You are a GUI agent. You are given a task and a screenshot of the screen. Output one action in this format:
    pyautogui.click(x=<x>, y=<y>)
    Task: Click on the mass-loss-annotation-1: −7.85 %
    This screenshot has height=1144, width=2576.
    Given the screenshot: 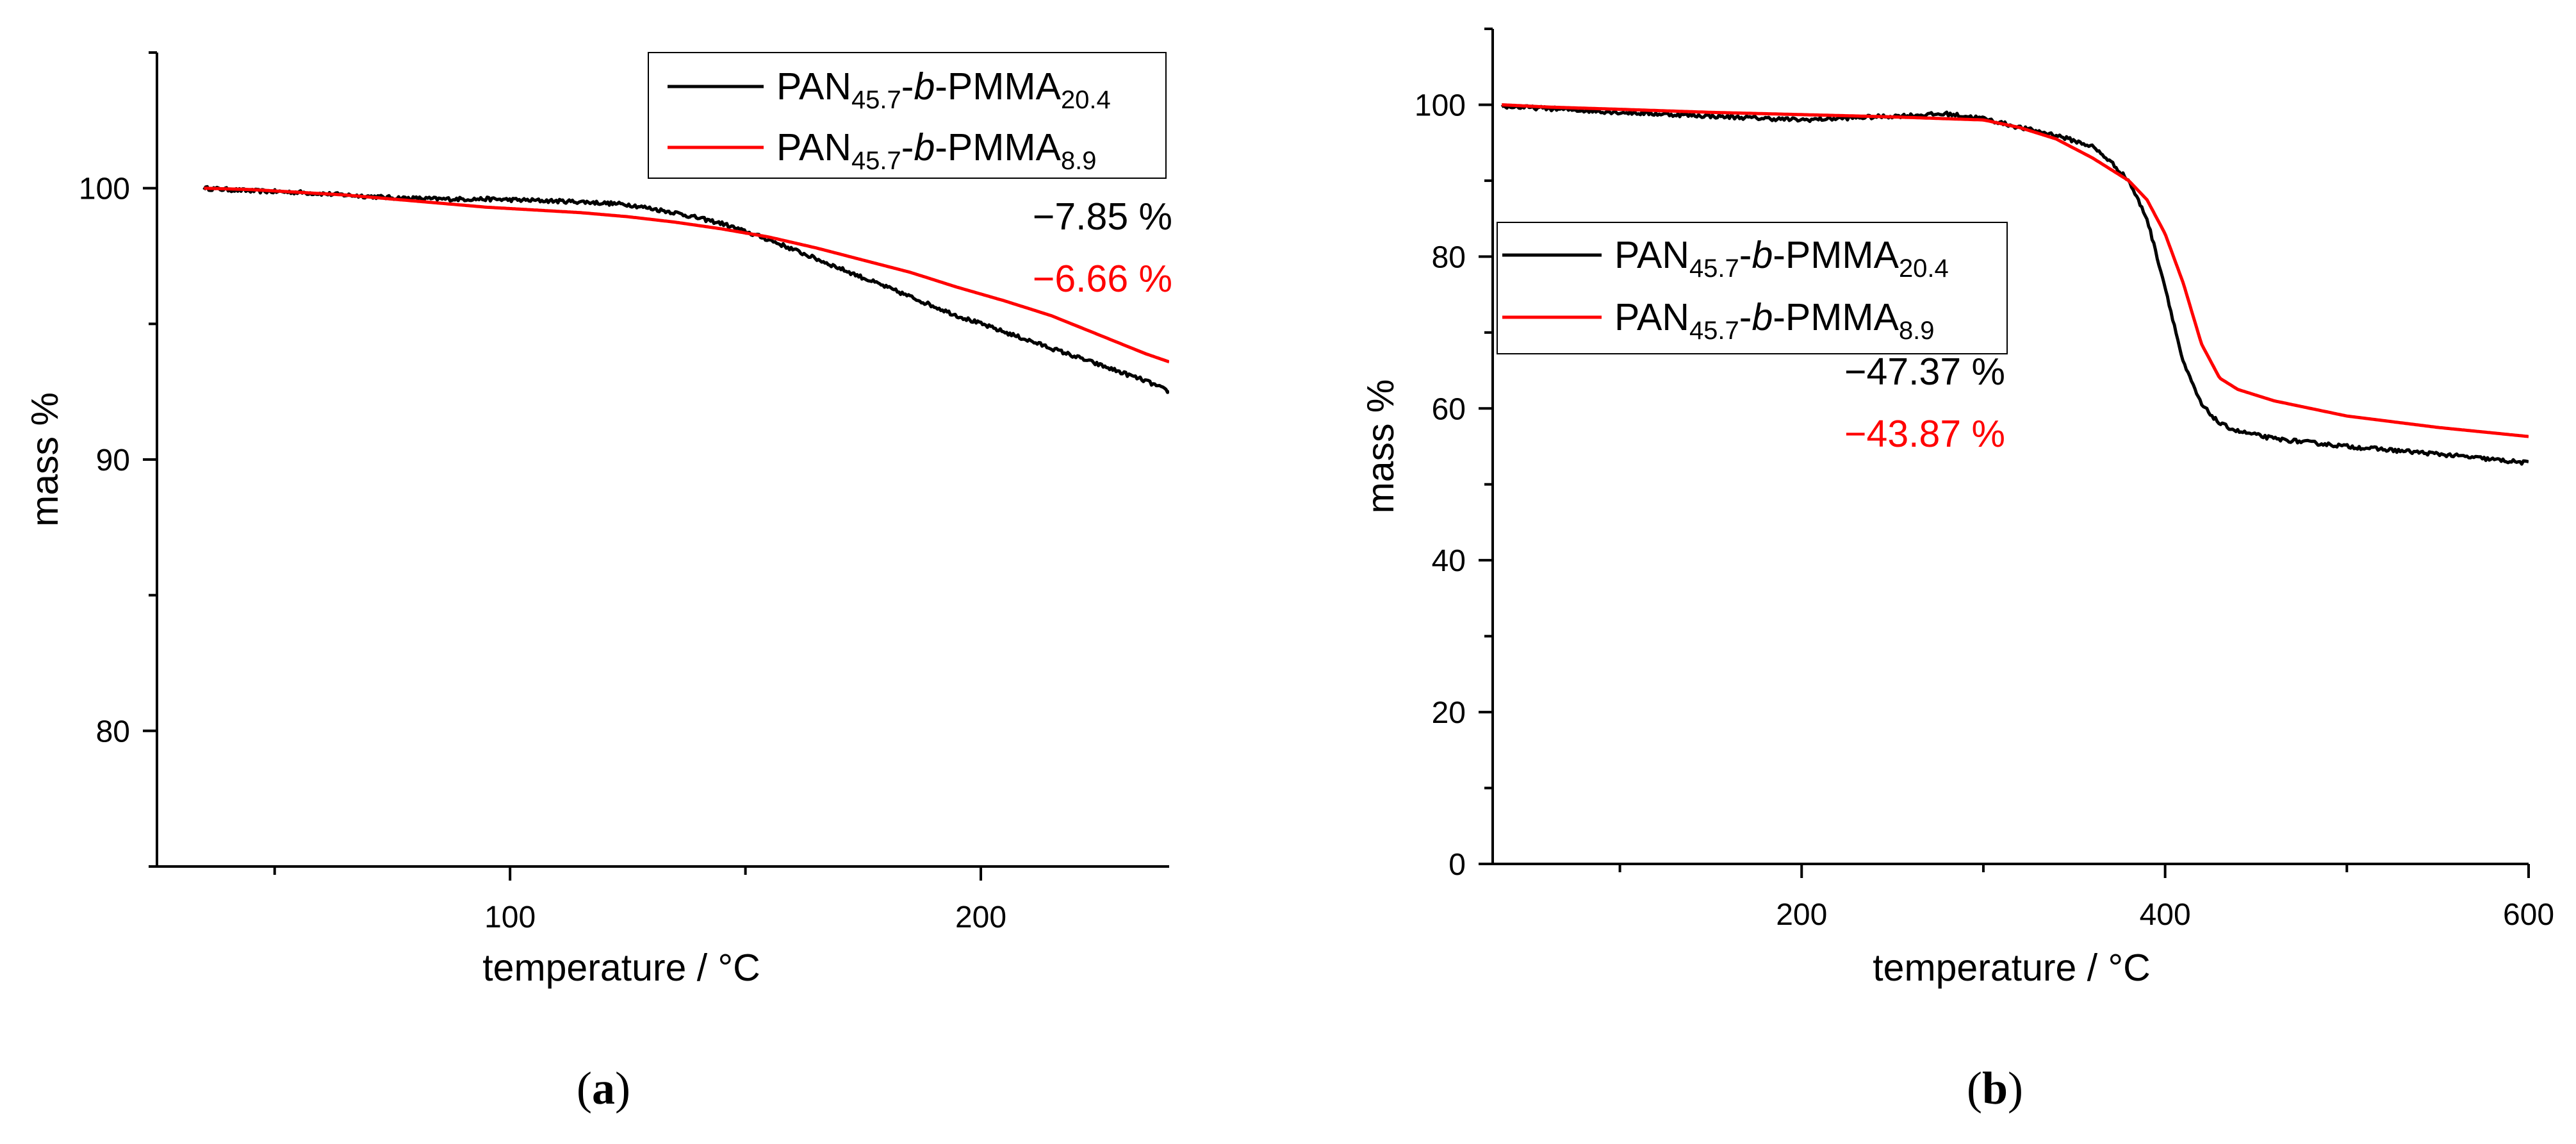 What is the action you would take?
    pyautogui.click(x=1103, y=217)
    